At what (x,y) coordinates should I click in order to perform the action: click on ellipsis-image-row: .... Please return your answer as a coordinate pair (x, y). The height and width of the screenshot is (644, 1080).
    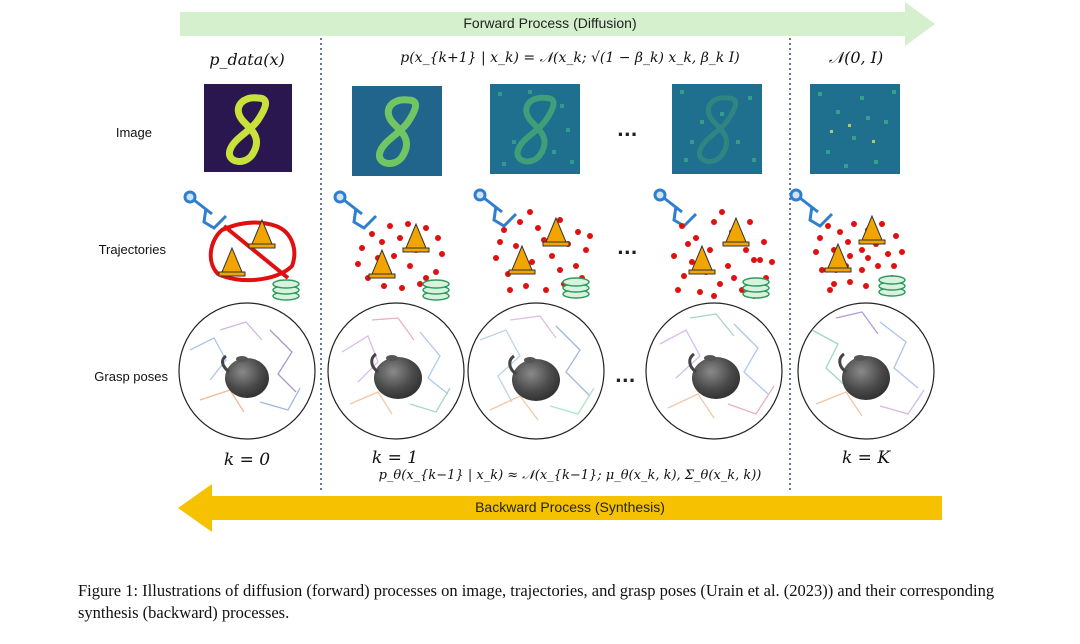
    Looking at the image, I should click on (627, 130).